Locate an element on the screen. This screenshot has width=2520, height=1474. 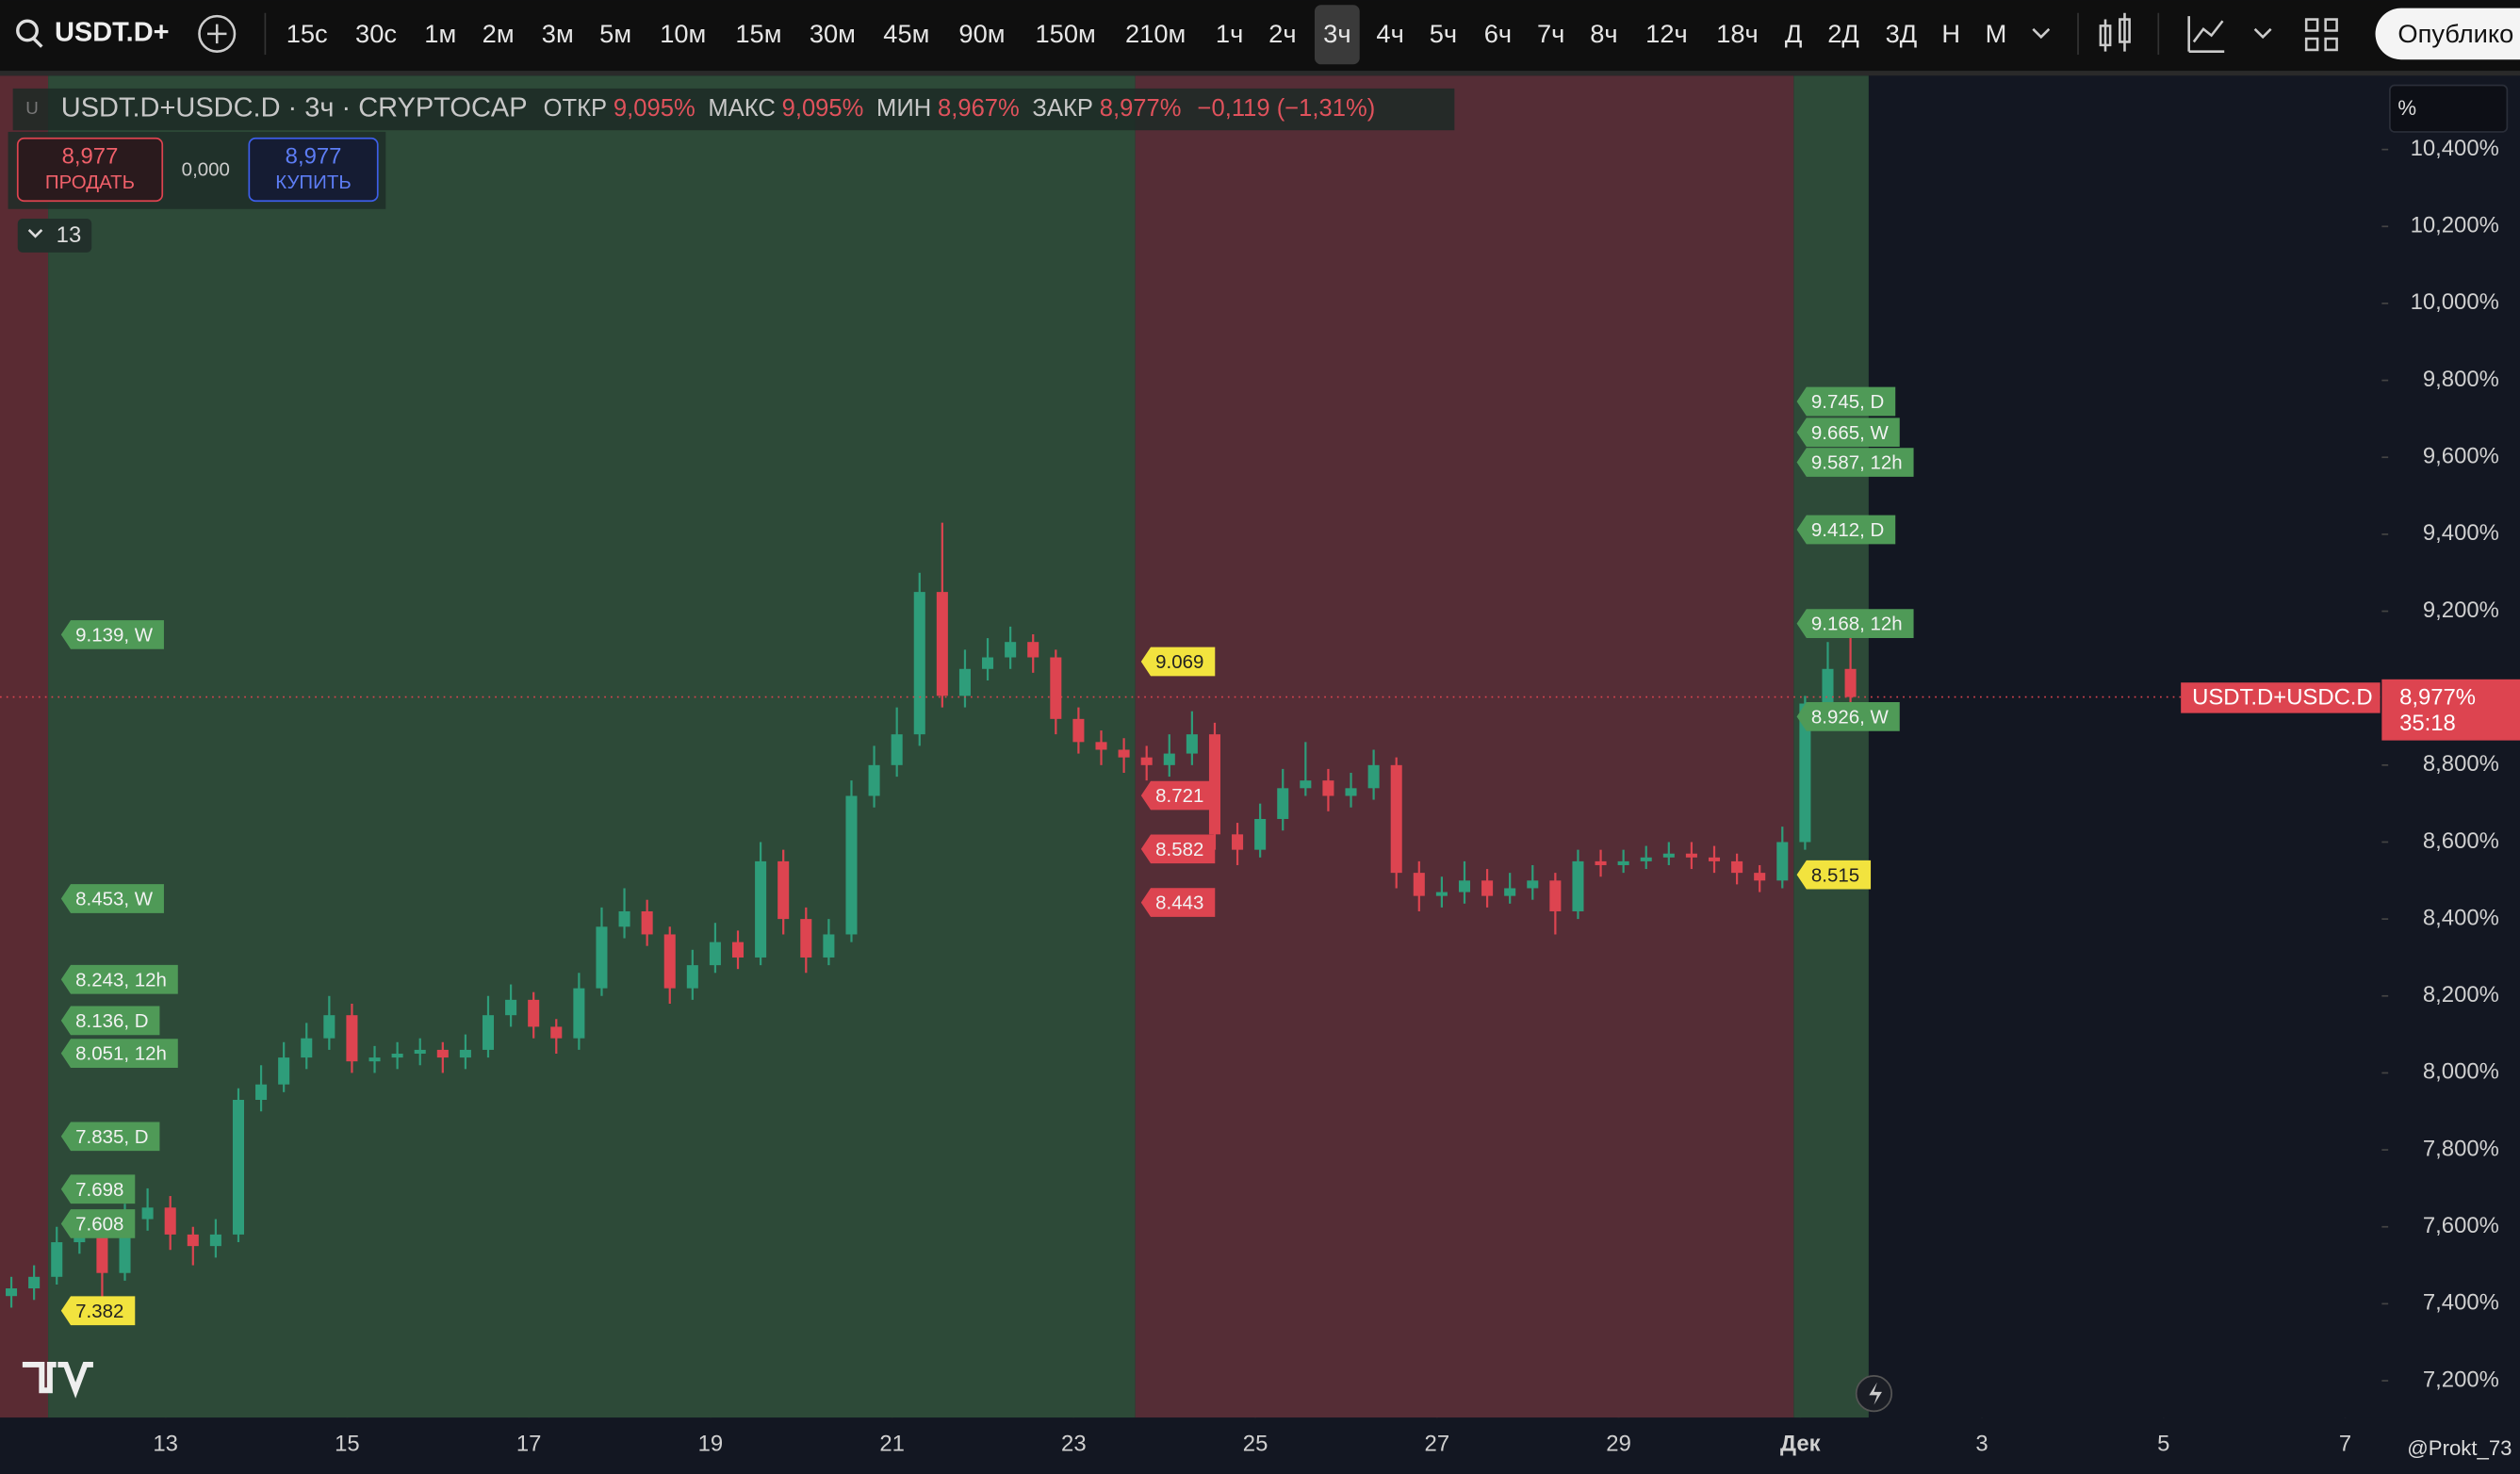
interval-dropdown is located at coordinates (2041, 33).